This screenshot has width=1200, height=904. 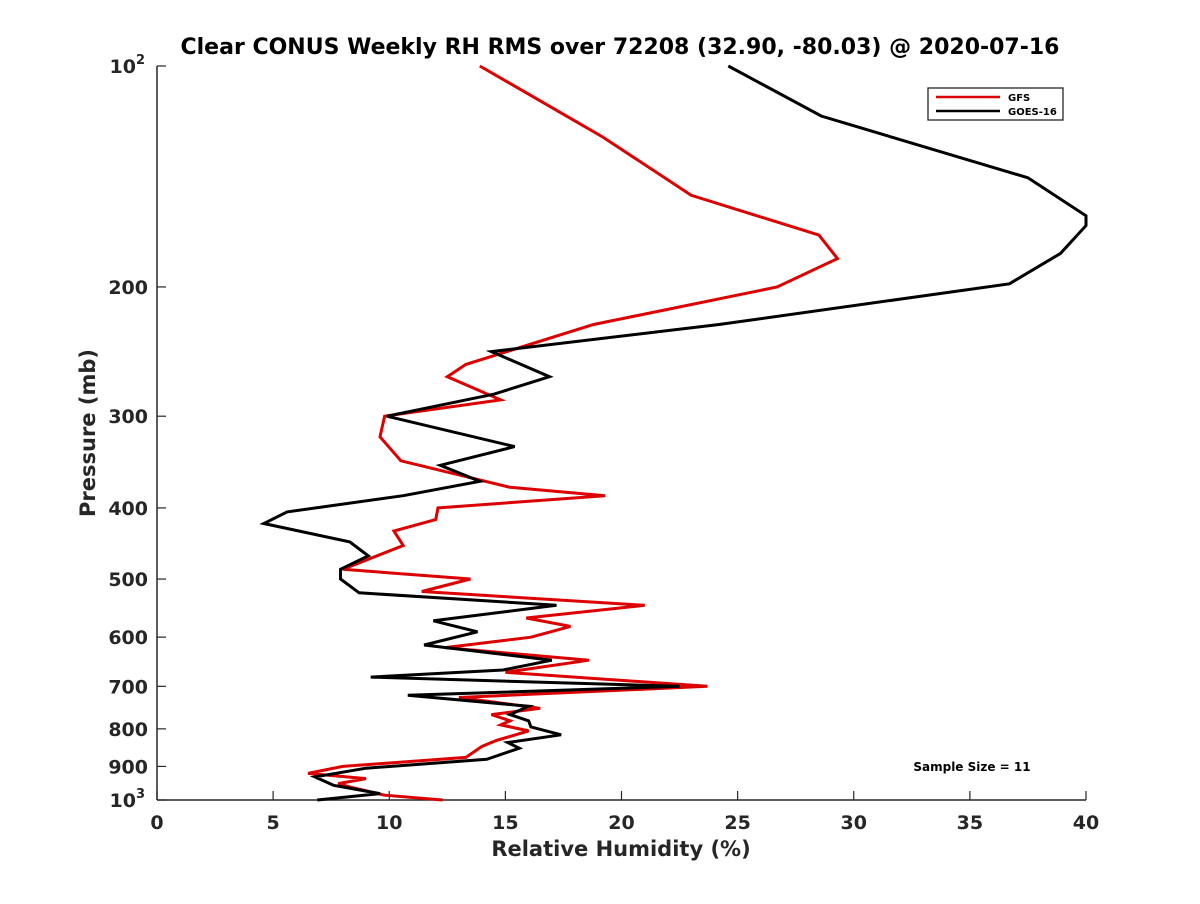 What do you see at coordinates (505, 823) in the screenshot?
I see `x-tick-label: 15` at bounding box center [505, 823].